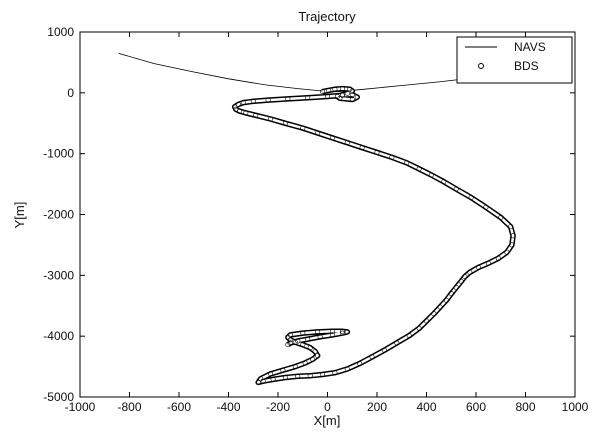 This screenshot has height=434, width=600. What do you see at coordinates (60, 32) in the screenshot?
I see `y-tick-label: 1000` at bounding box center [60, 32].